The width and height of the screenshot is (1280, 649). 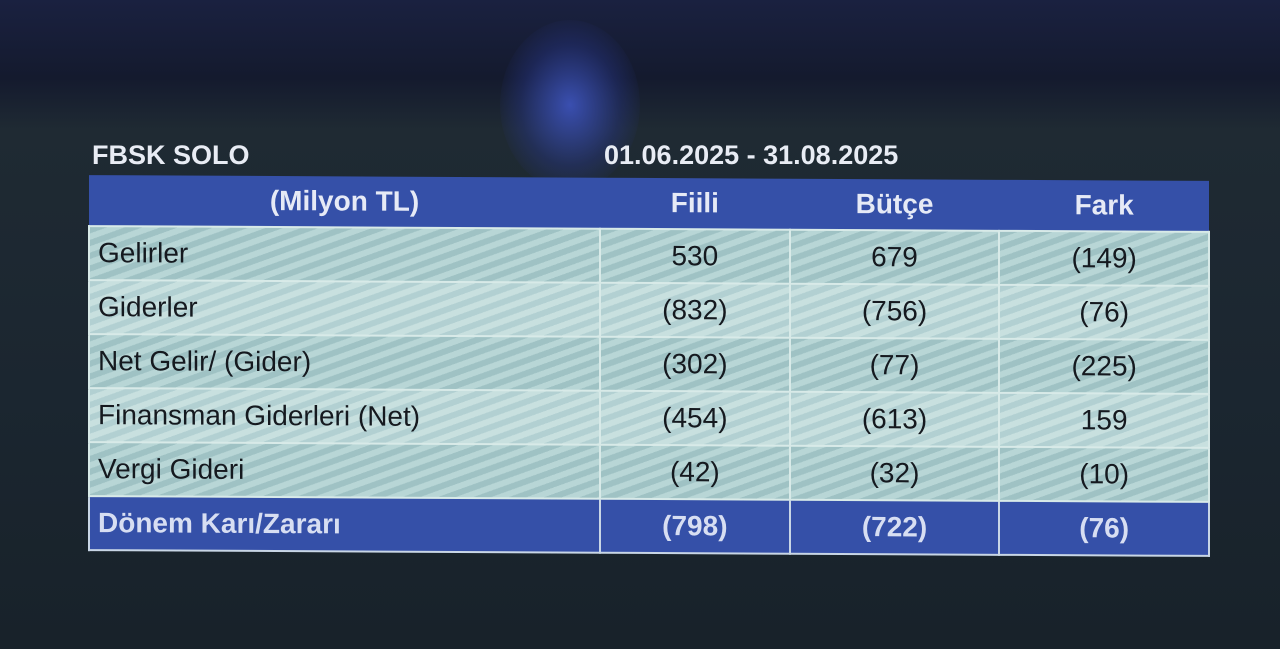 I want to click on cell-butce: (613), so click(x=894, y=419).